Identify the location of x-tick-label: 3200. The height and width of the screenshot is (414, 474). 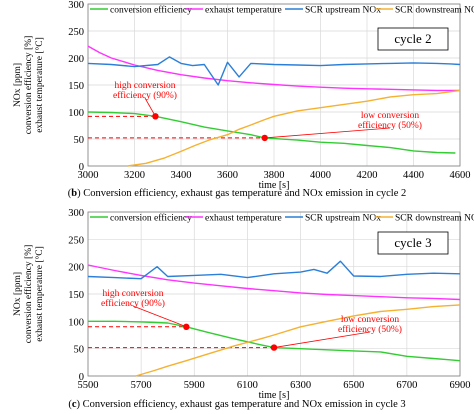
(134, 175).